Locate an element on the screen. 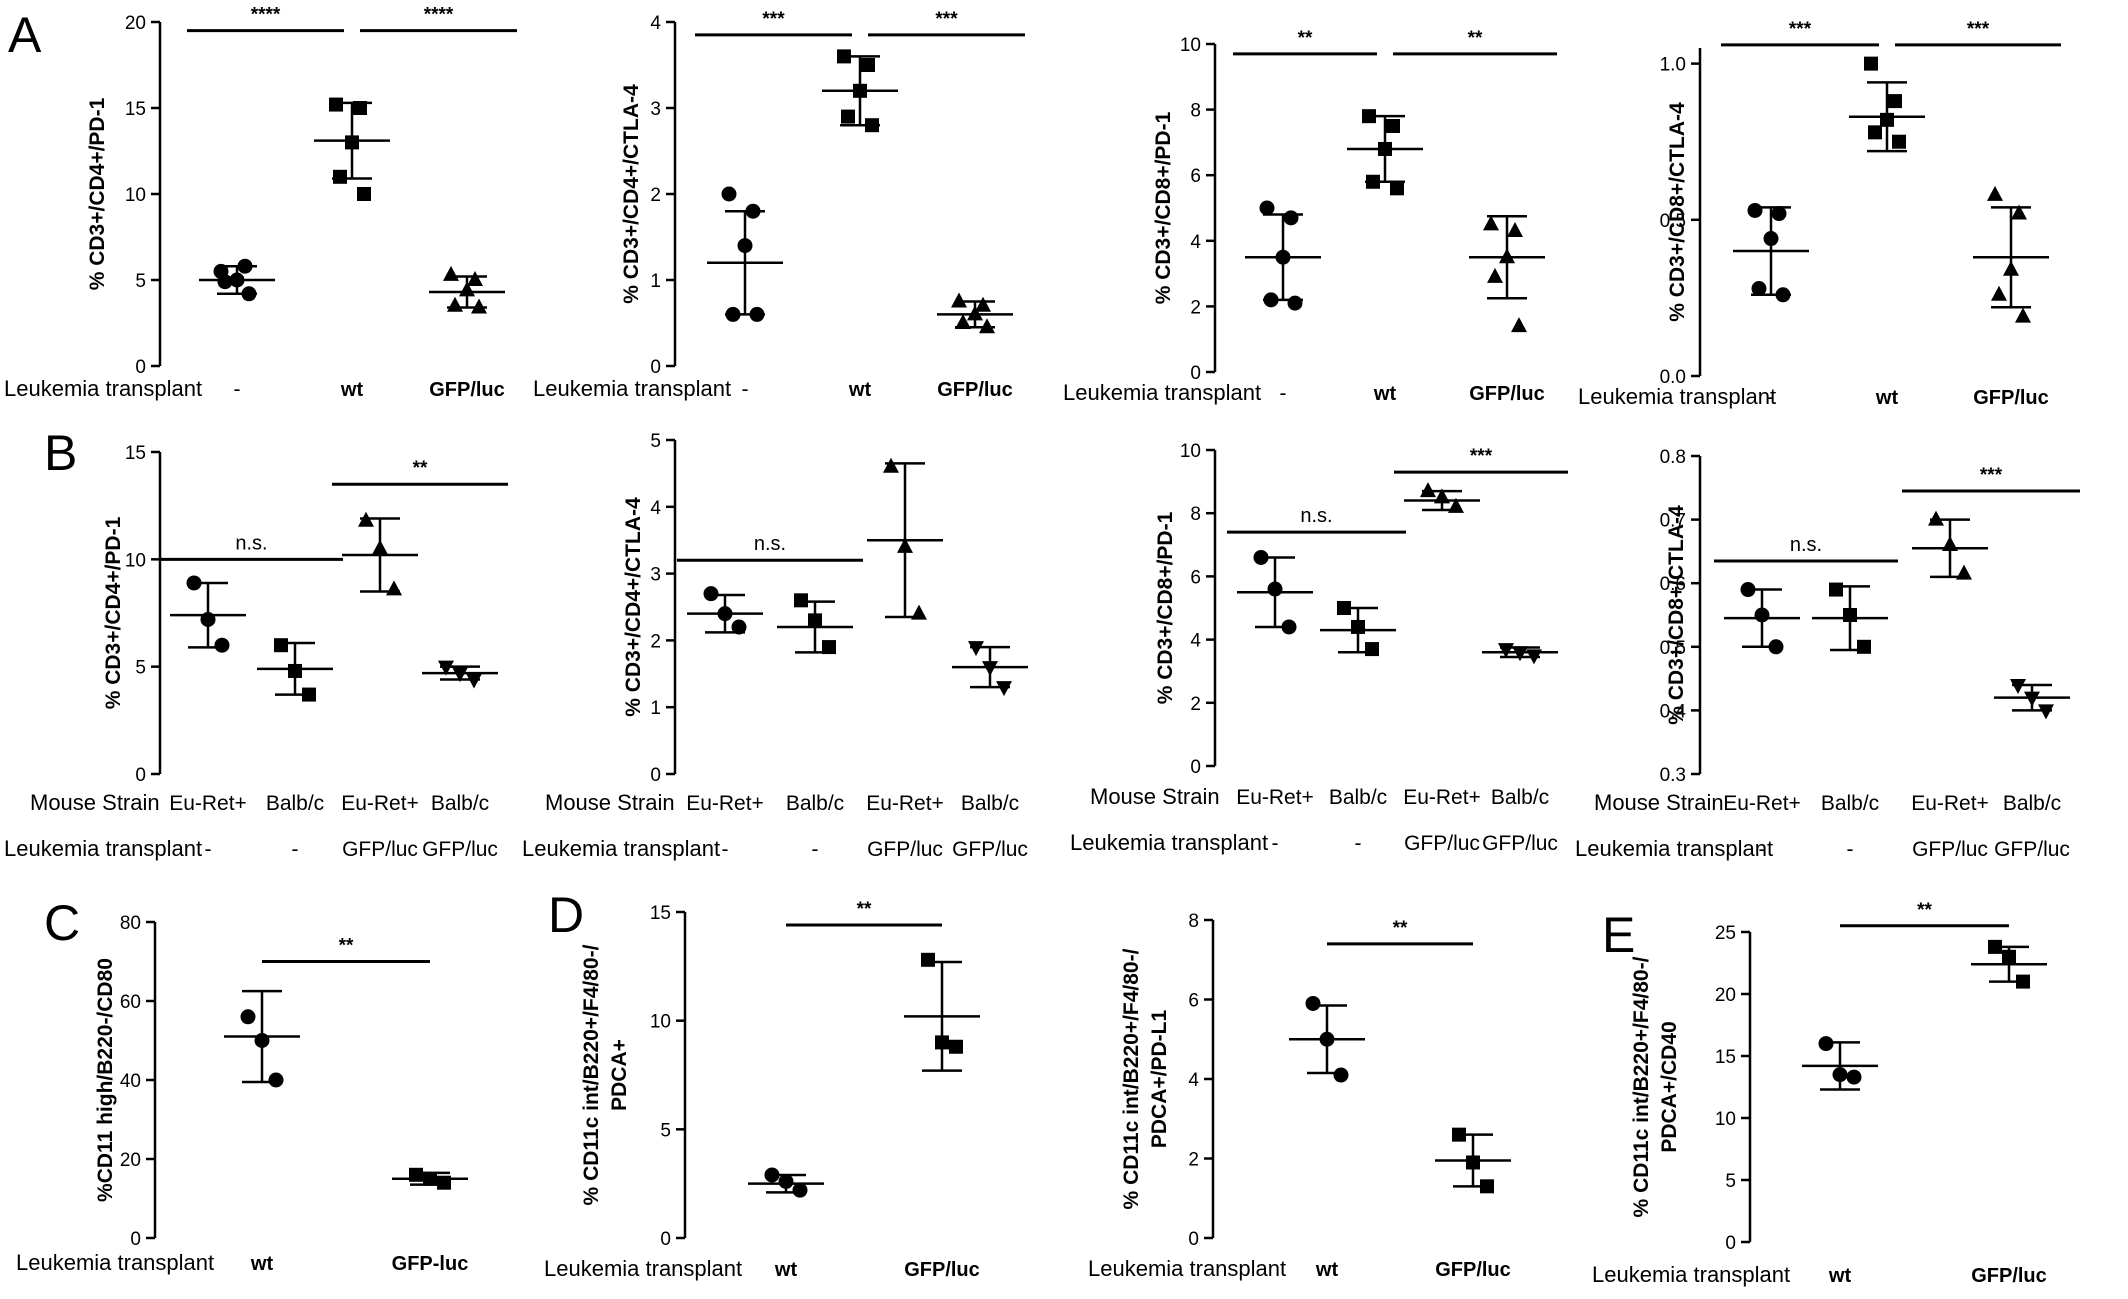 Image resolution: width=2128 pixels, height=1299 pixels. category-label: GFP-luc is located at coordinates (430, 1264).